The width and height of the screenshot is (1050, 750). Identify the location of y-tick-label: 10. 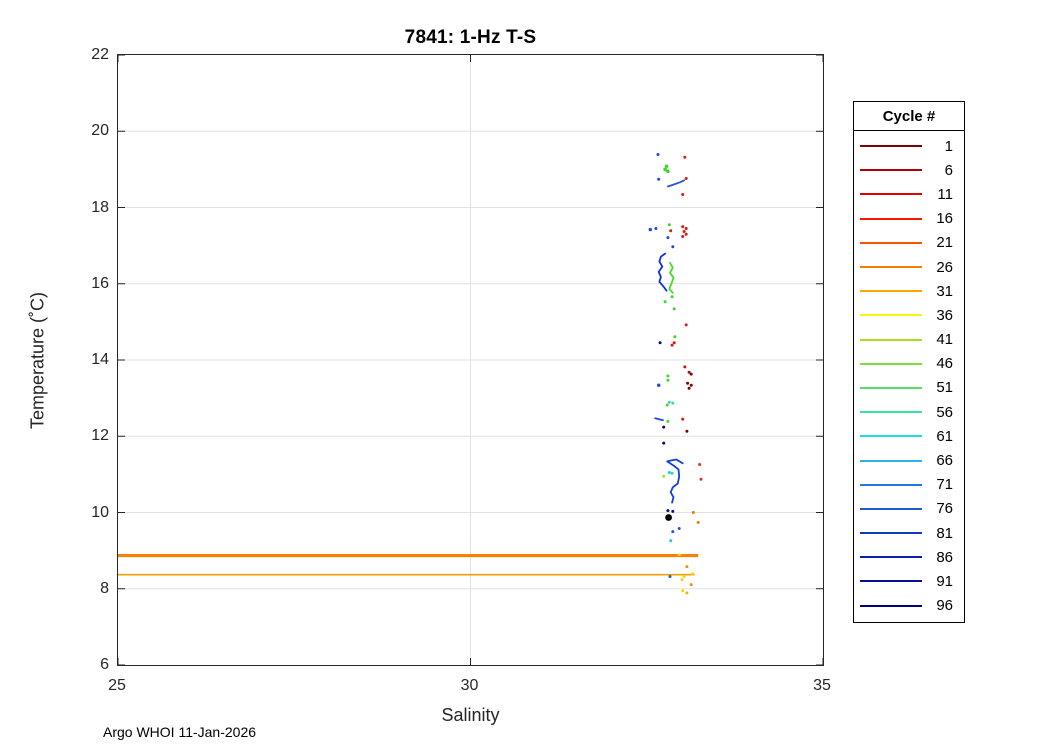
(100, 512).